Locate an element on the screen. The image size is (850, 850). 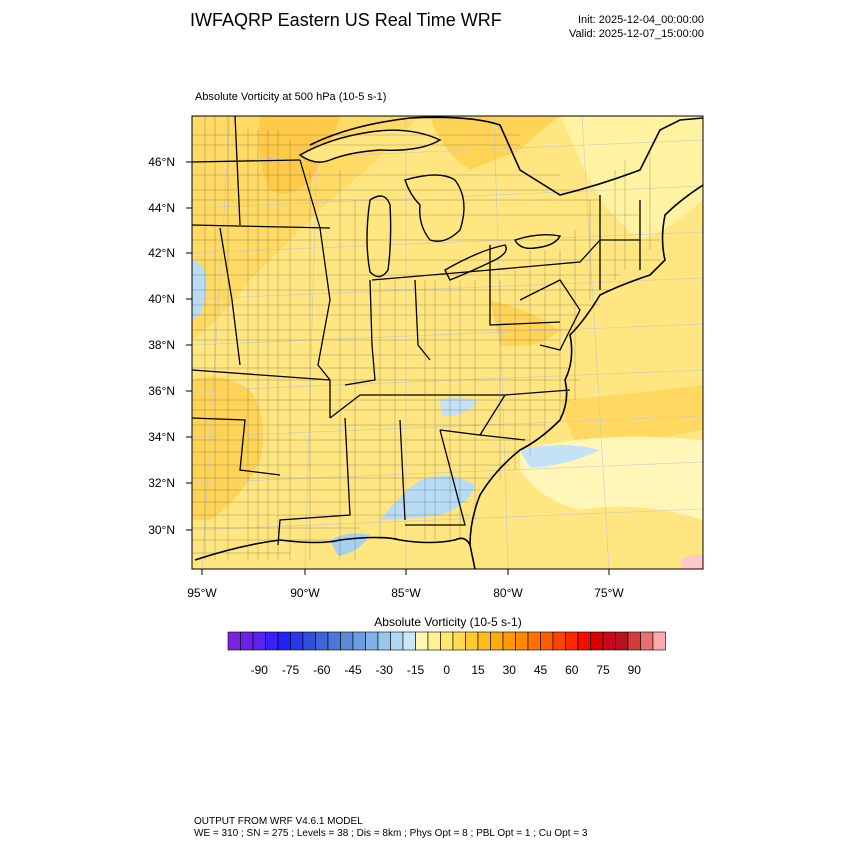
colorbar-label: 90 is located at coordinates (635, 670).